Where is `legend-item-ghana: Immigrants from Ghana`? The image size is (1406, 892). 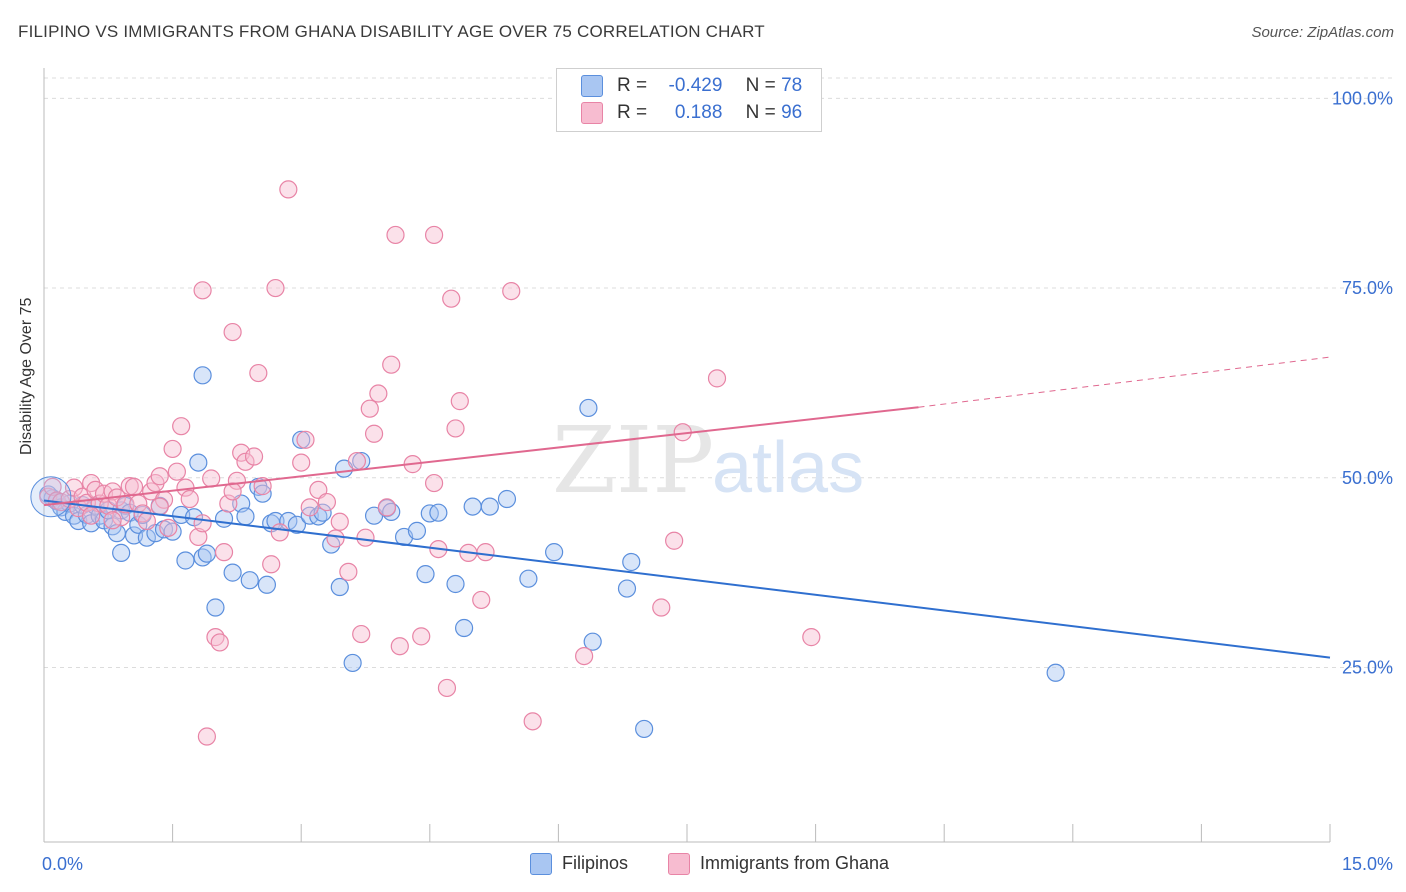 legend-item-ghana: Immigrants from Ghana is located at coordinates (779, 864).